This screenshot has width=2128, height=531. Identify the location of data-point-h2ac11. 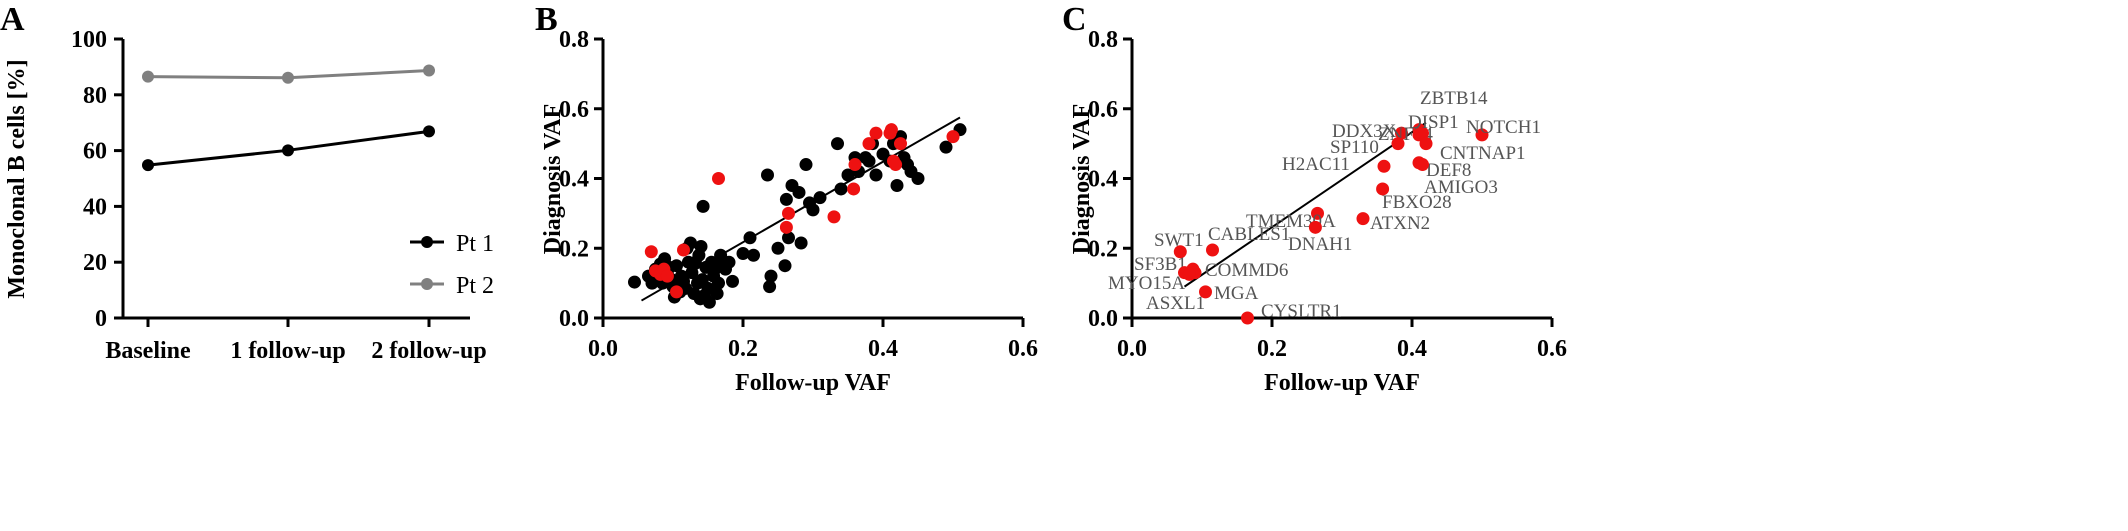
(1384, 166).